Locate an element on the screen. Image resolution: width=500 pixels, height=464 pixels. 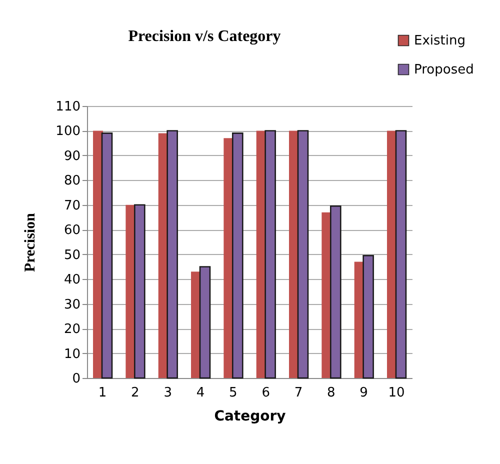
x-tick-label: 2 is located at coordinates (135, 393).